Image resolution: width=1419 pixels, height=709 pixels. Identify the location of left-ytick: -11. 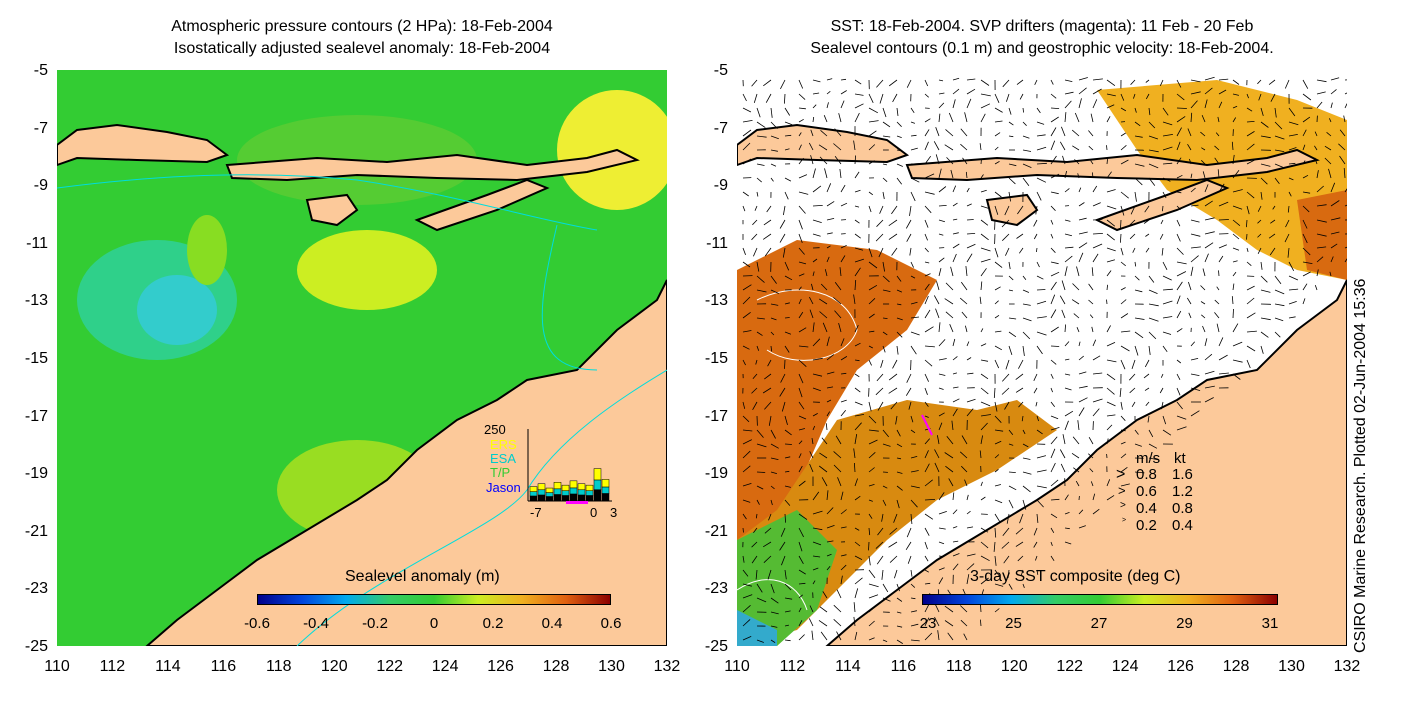
(37, 243).